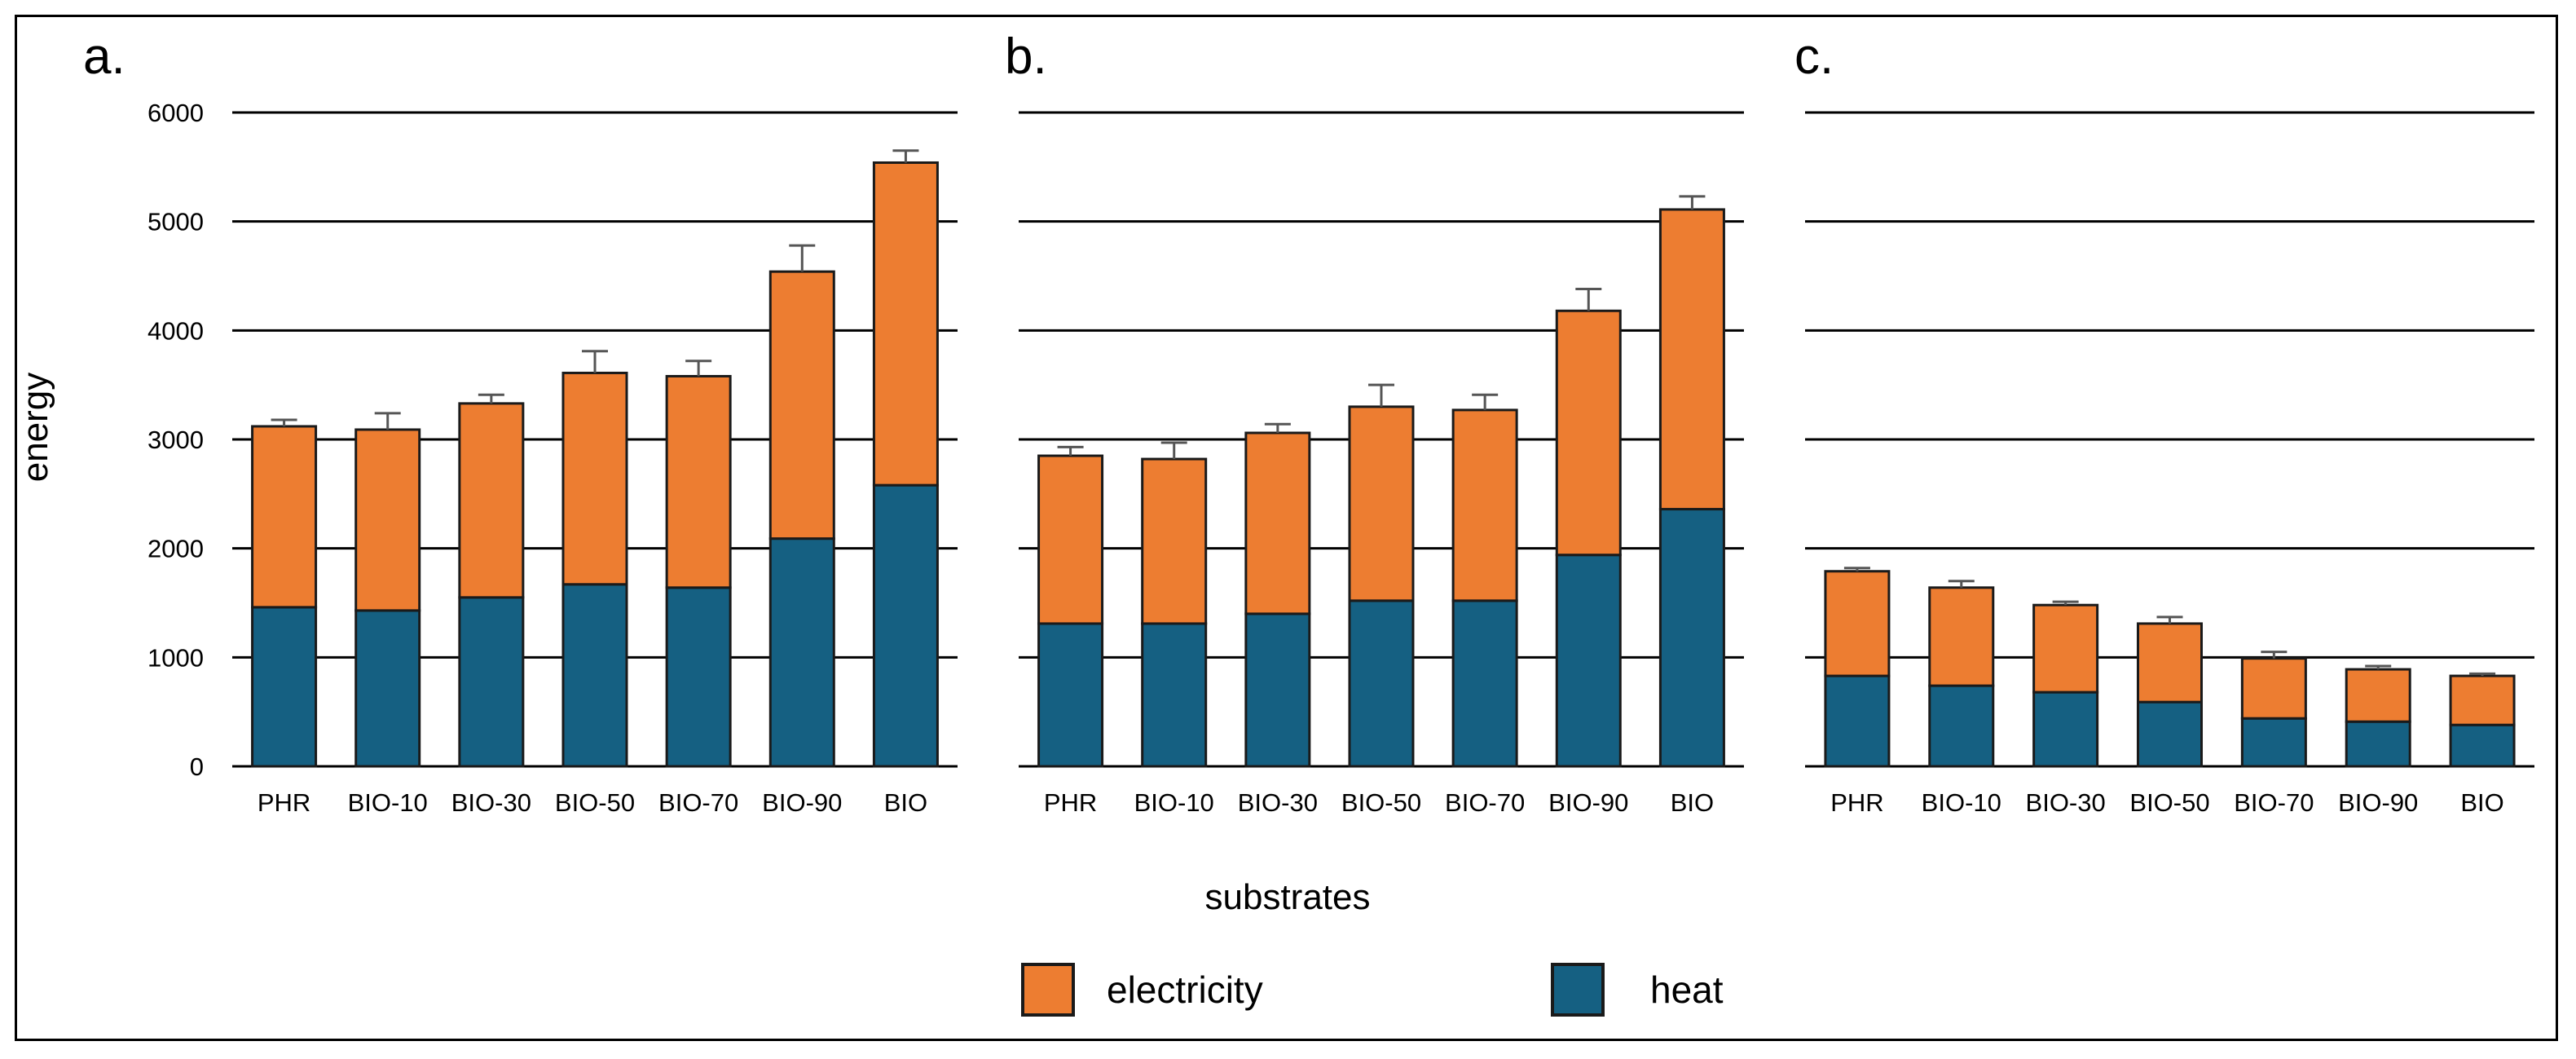  What do you see at coordinates (1372, 990) in the screenshot?
I see `legend: electricity heat` at bounding box center [1372, 990].